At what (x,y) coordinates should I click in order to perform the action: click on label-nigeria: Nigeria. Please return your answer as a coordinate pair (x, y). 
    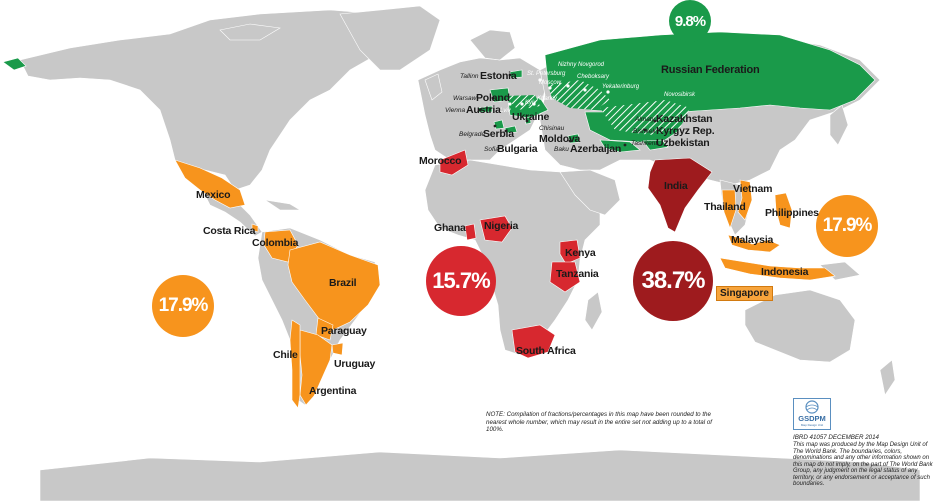
    Looking at the image, I should click on (501, 226).